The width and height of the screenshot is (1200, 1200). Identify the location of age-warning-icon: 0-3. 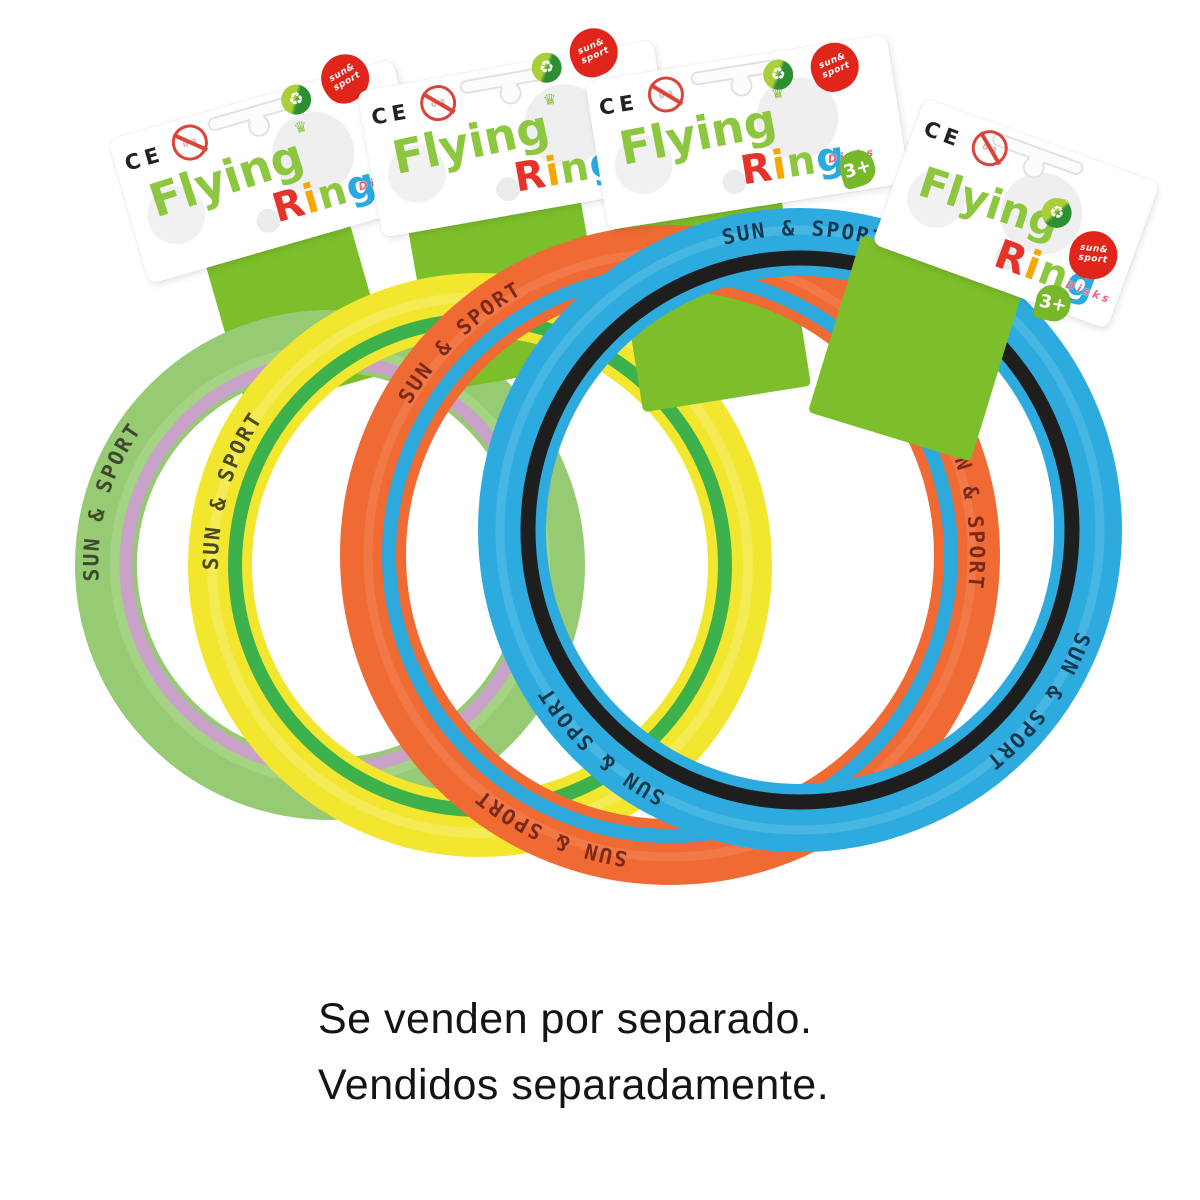
(989, 148).